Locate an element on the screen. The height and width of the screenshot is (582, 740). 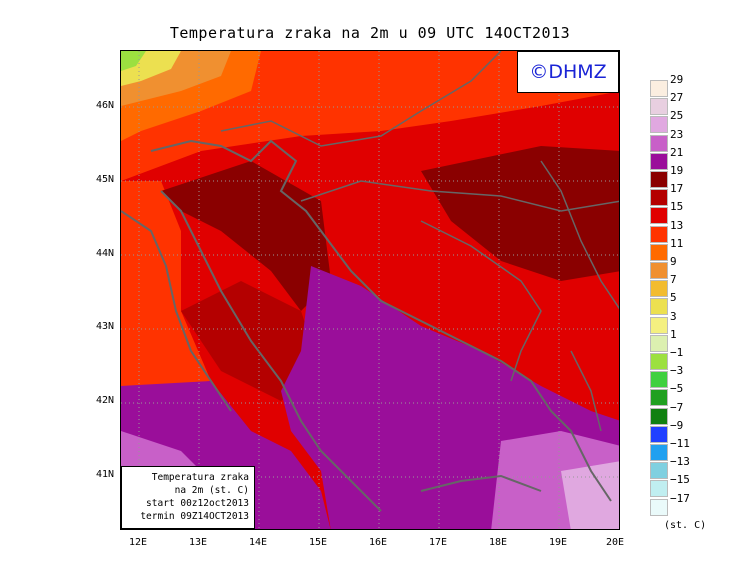
legend-label: −11 is located at coordinates (680, 443).